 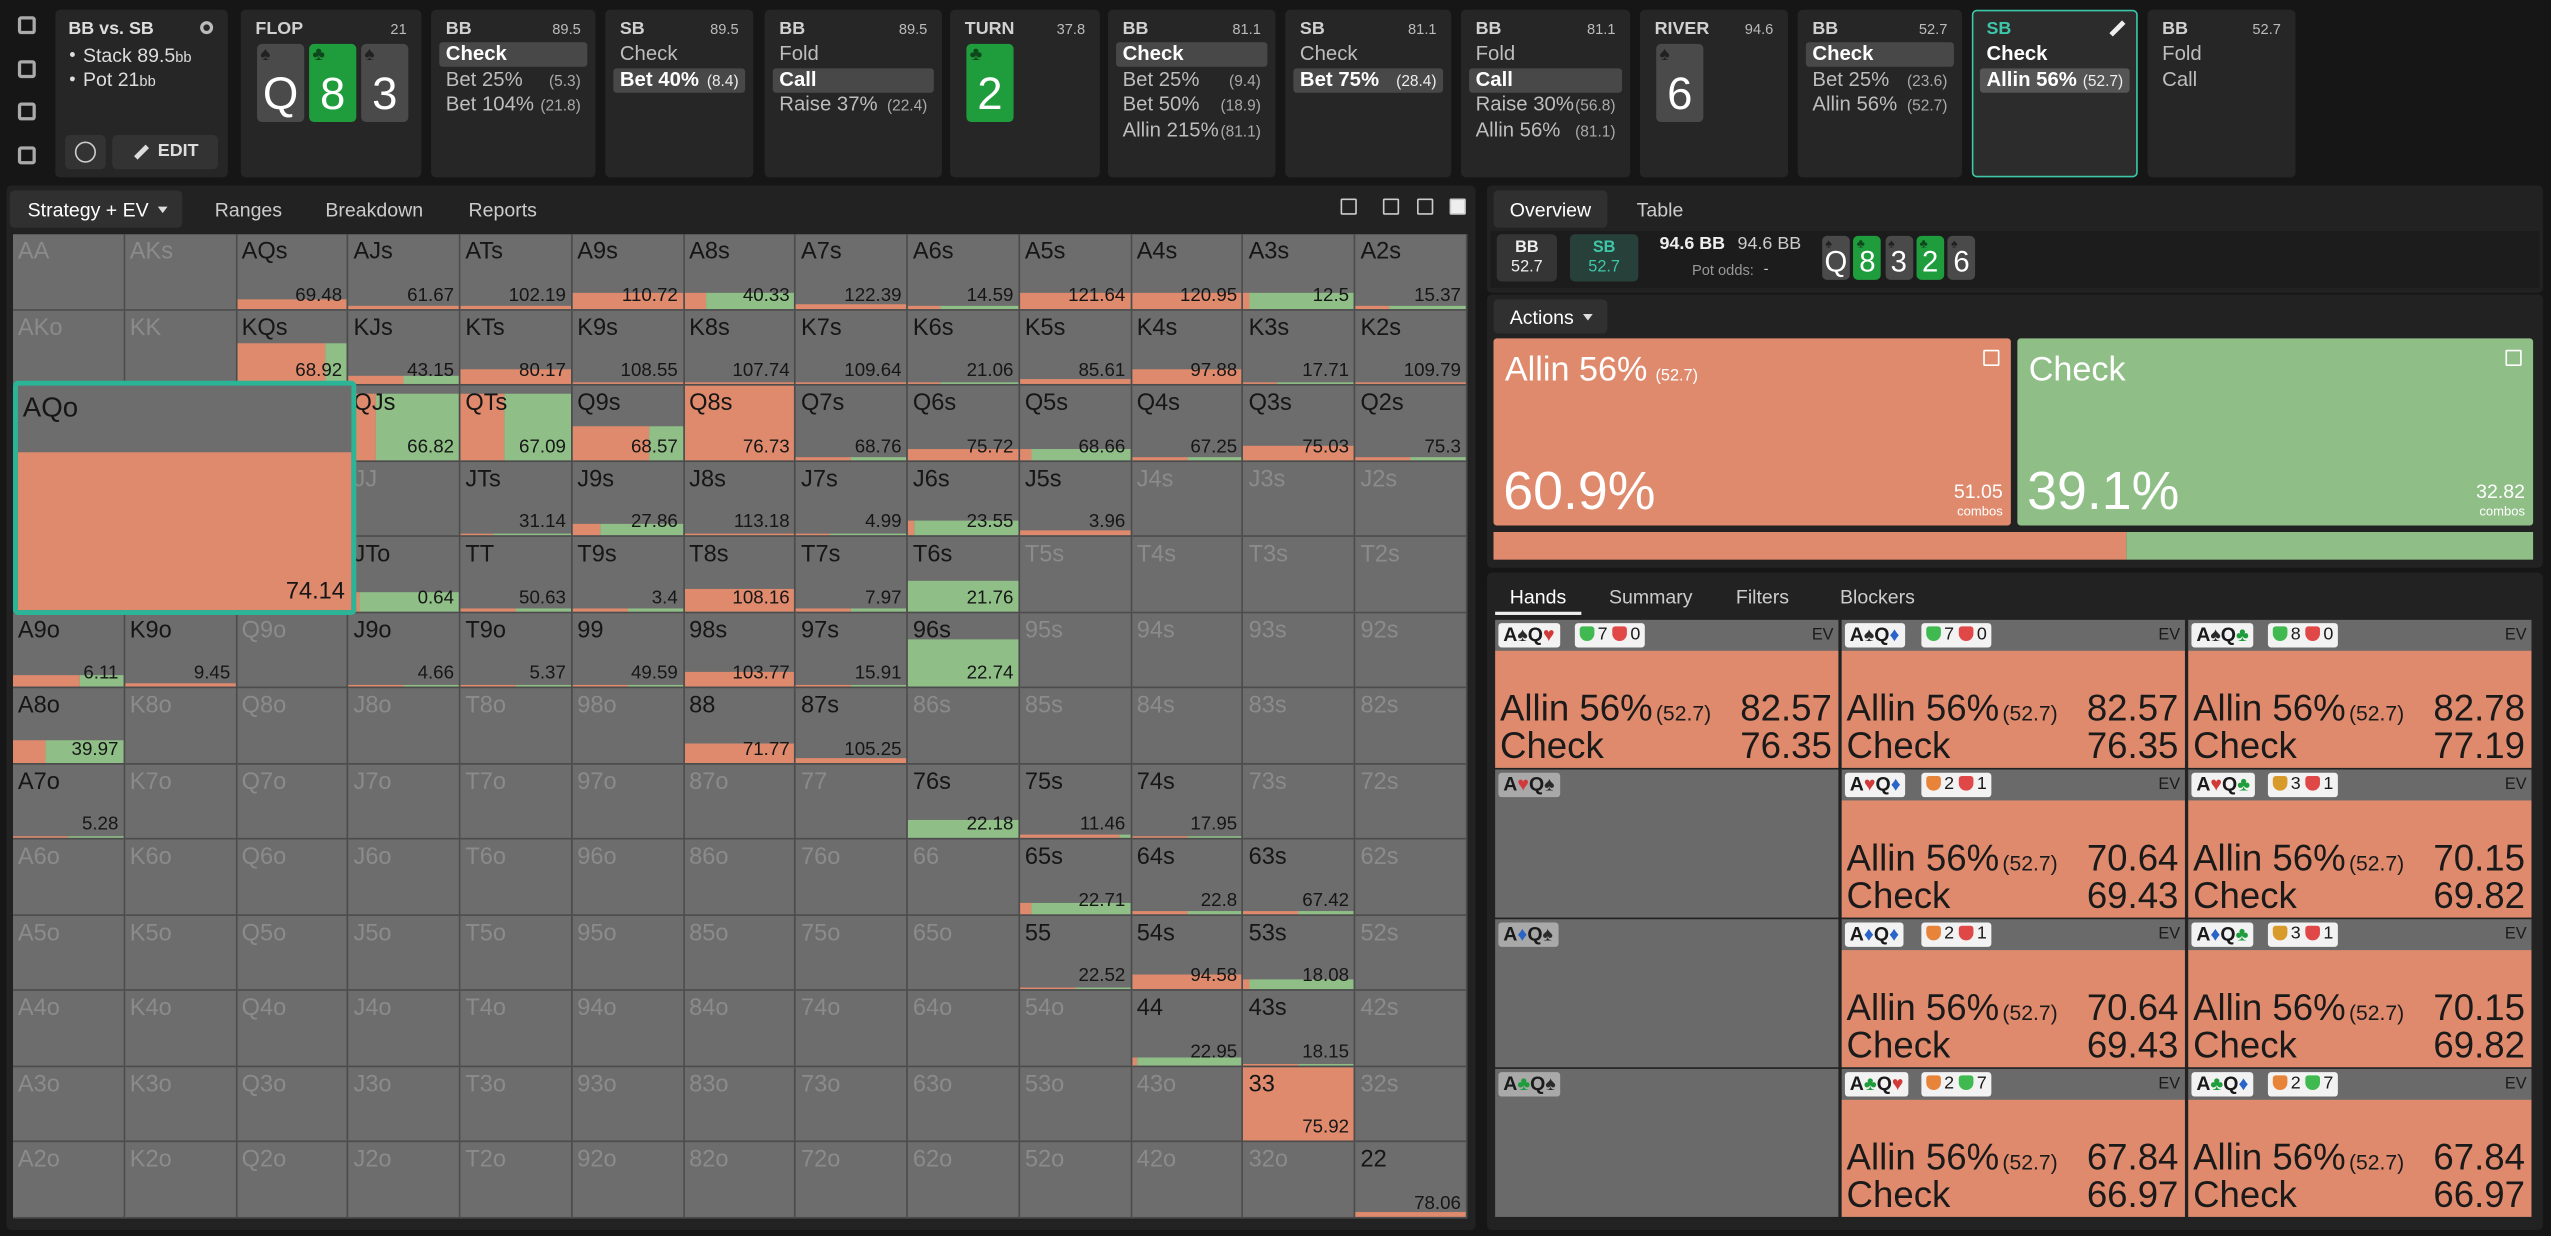 I want to click on range-cell: Q2o, so click(x=292, y=1180).